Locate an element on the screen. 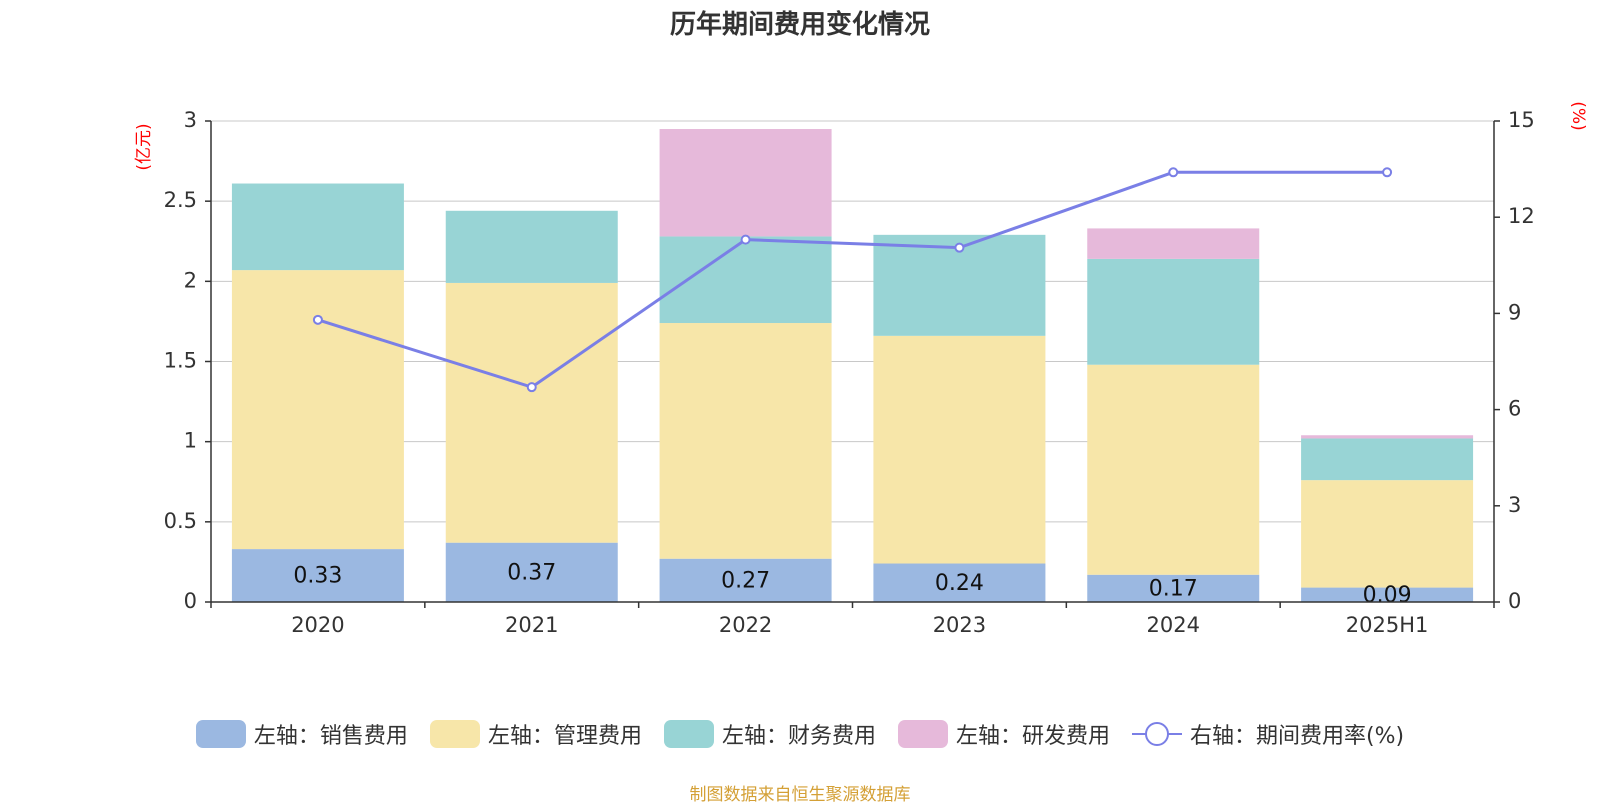  bar-segment-4-2024 is located at coordinates (1173, 243).